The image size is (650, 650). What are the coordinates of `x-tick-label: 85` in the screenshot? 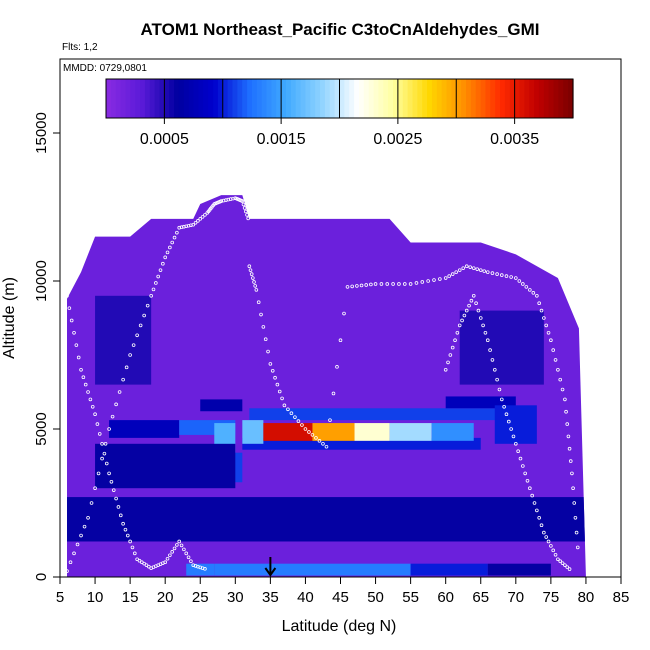 It's located at (621, 597).